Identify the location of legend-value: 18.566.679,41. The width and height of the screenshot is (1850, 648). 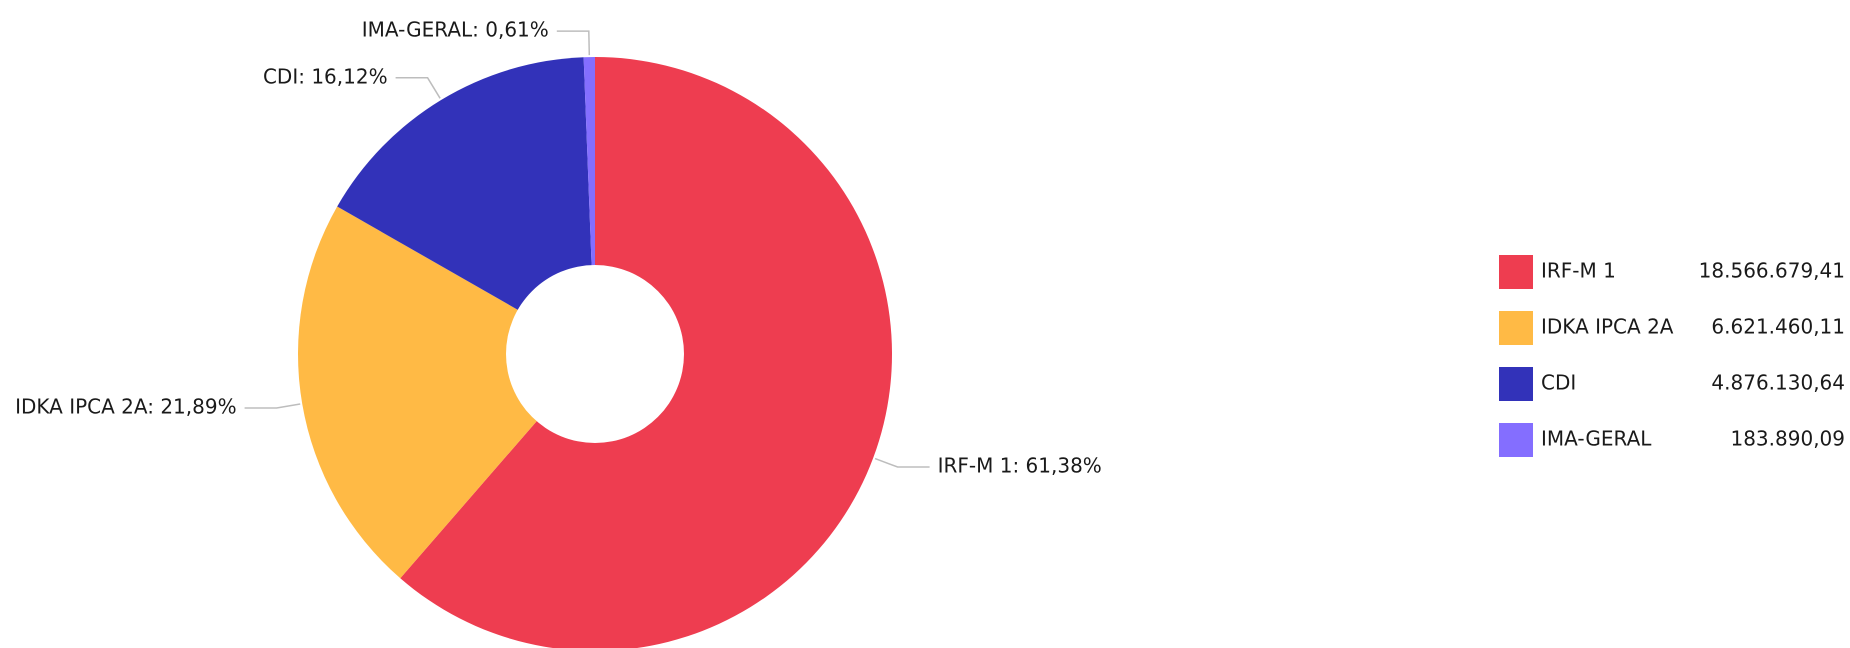
(1772, 271).